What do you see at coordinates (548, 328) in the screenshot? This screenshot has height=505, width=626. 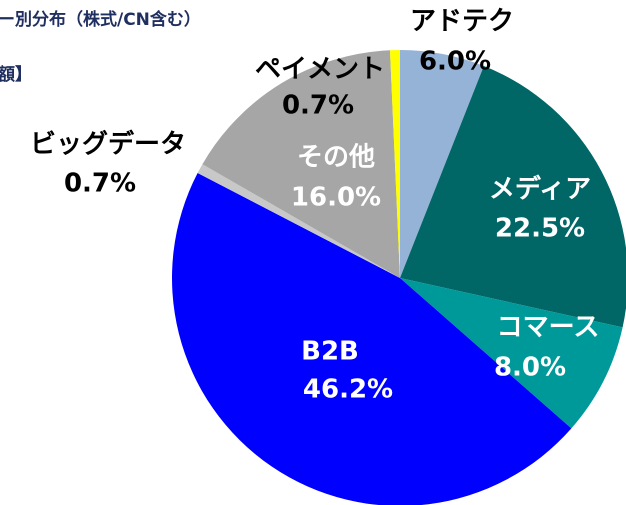 I see `slice-label: コマース` at bounding box center [548, 328].